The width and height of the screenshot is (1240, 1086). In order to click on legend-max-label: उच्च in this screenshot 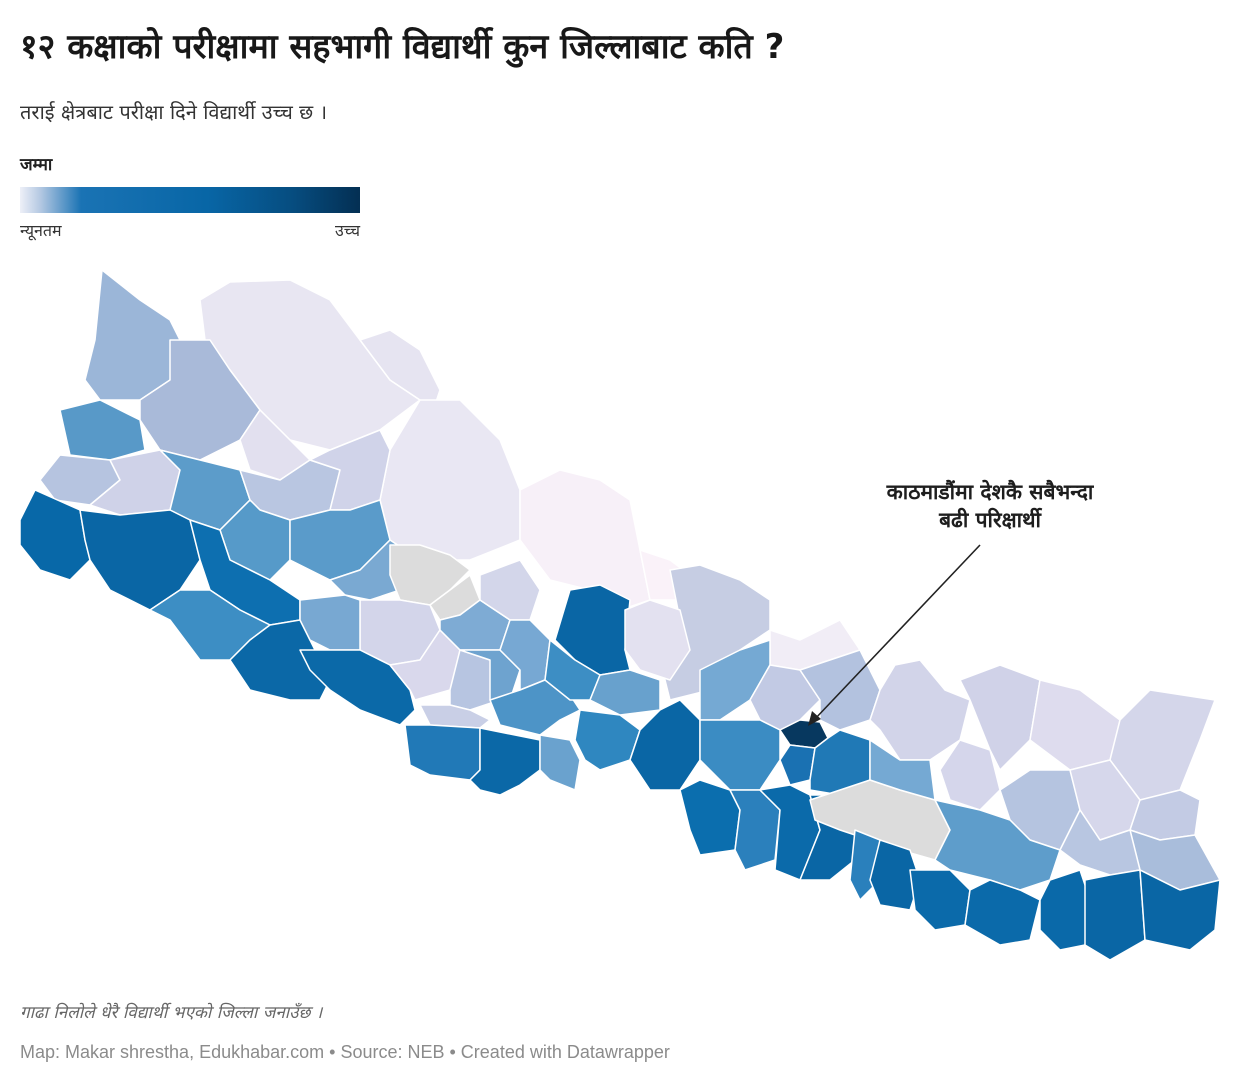, I will do `click(347, 230)`.